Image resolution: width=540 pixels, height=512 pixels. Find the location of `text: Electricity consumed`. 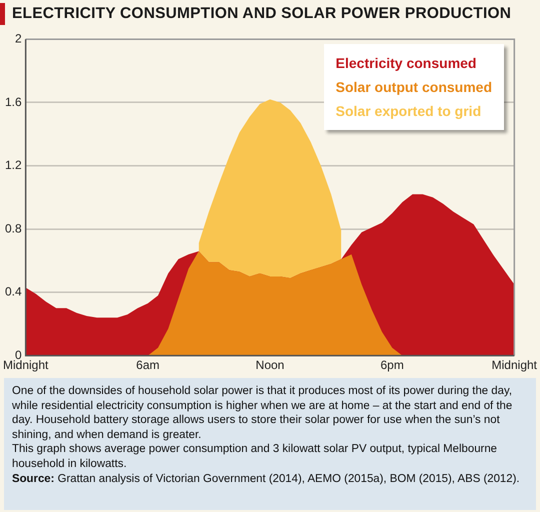

text: Electricity consumed is located at coordinates (407, 63).